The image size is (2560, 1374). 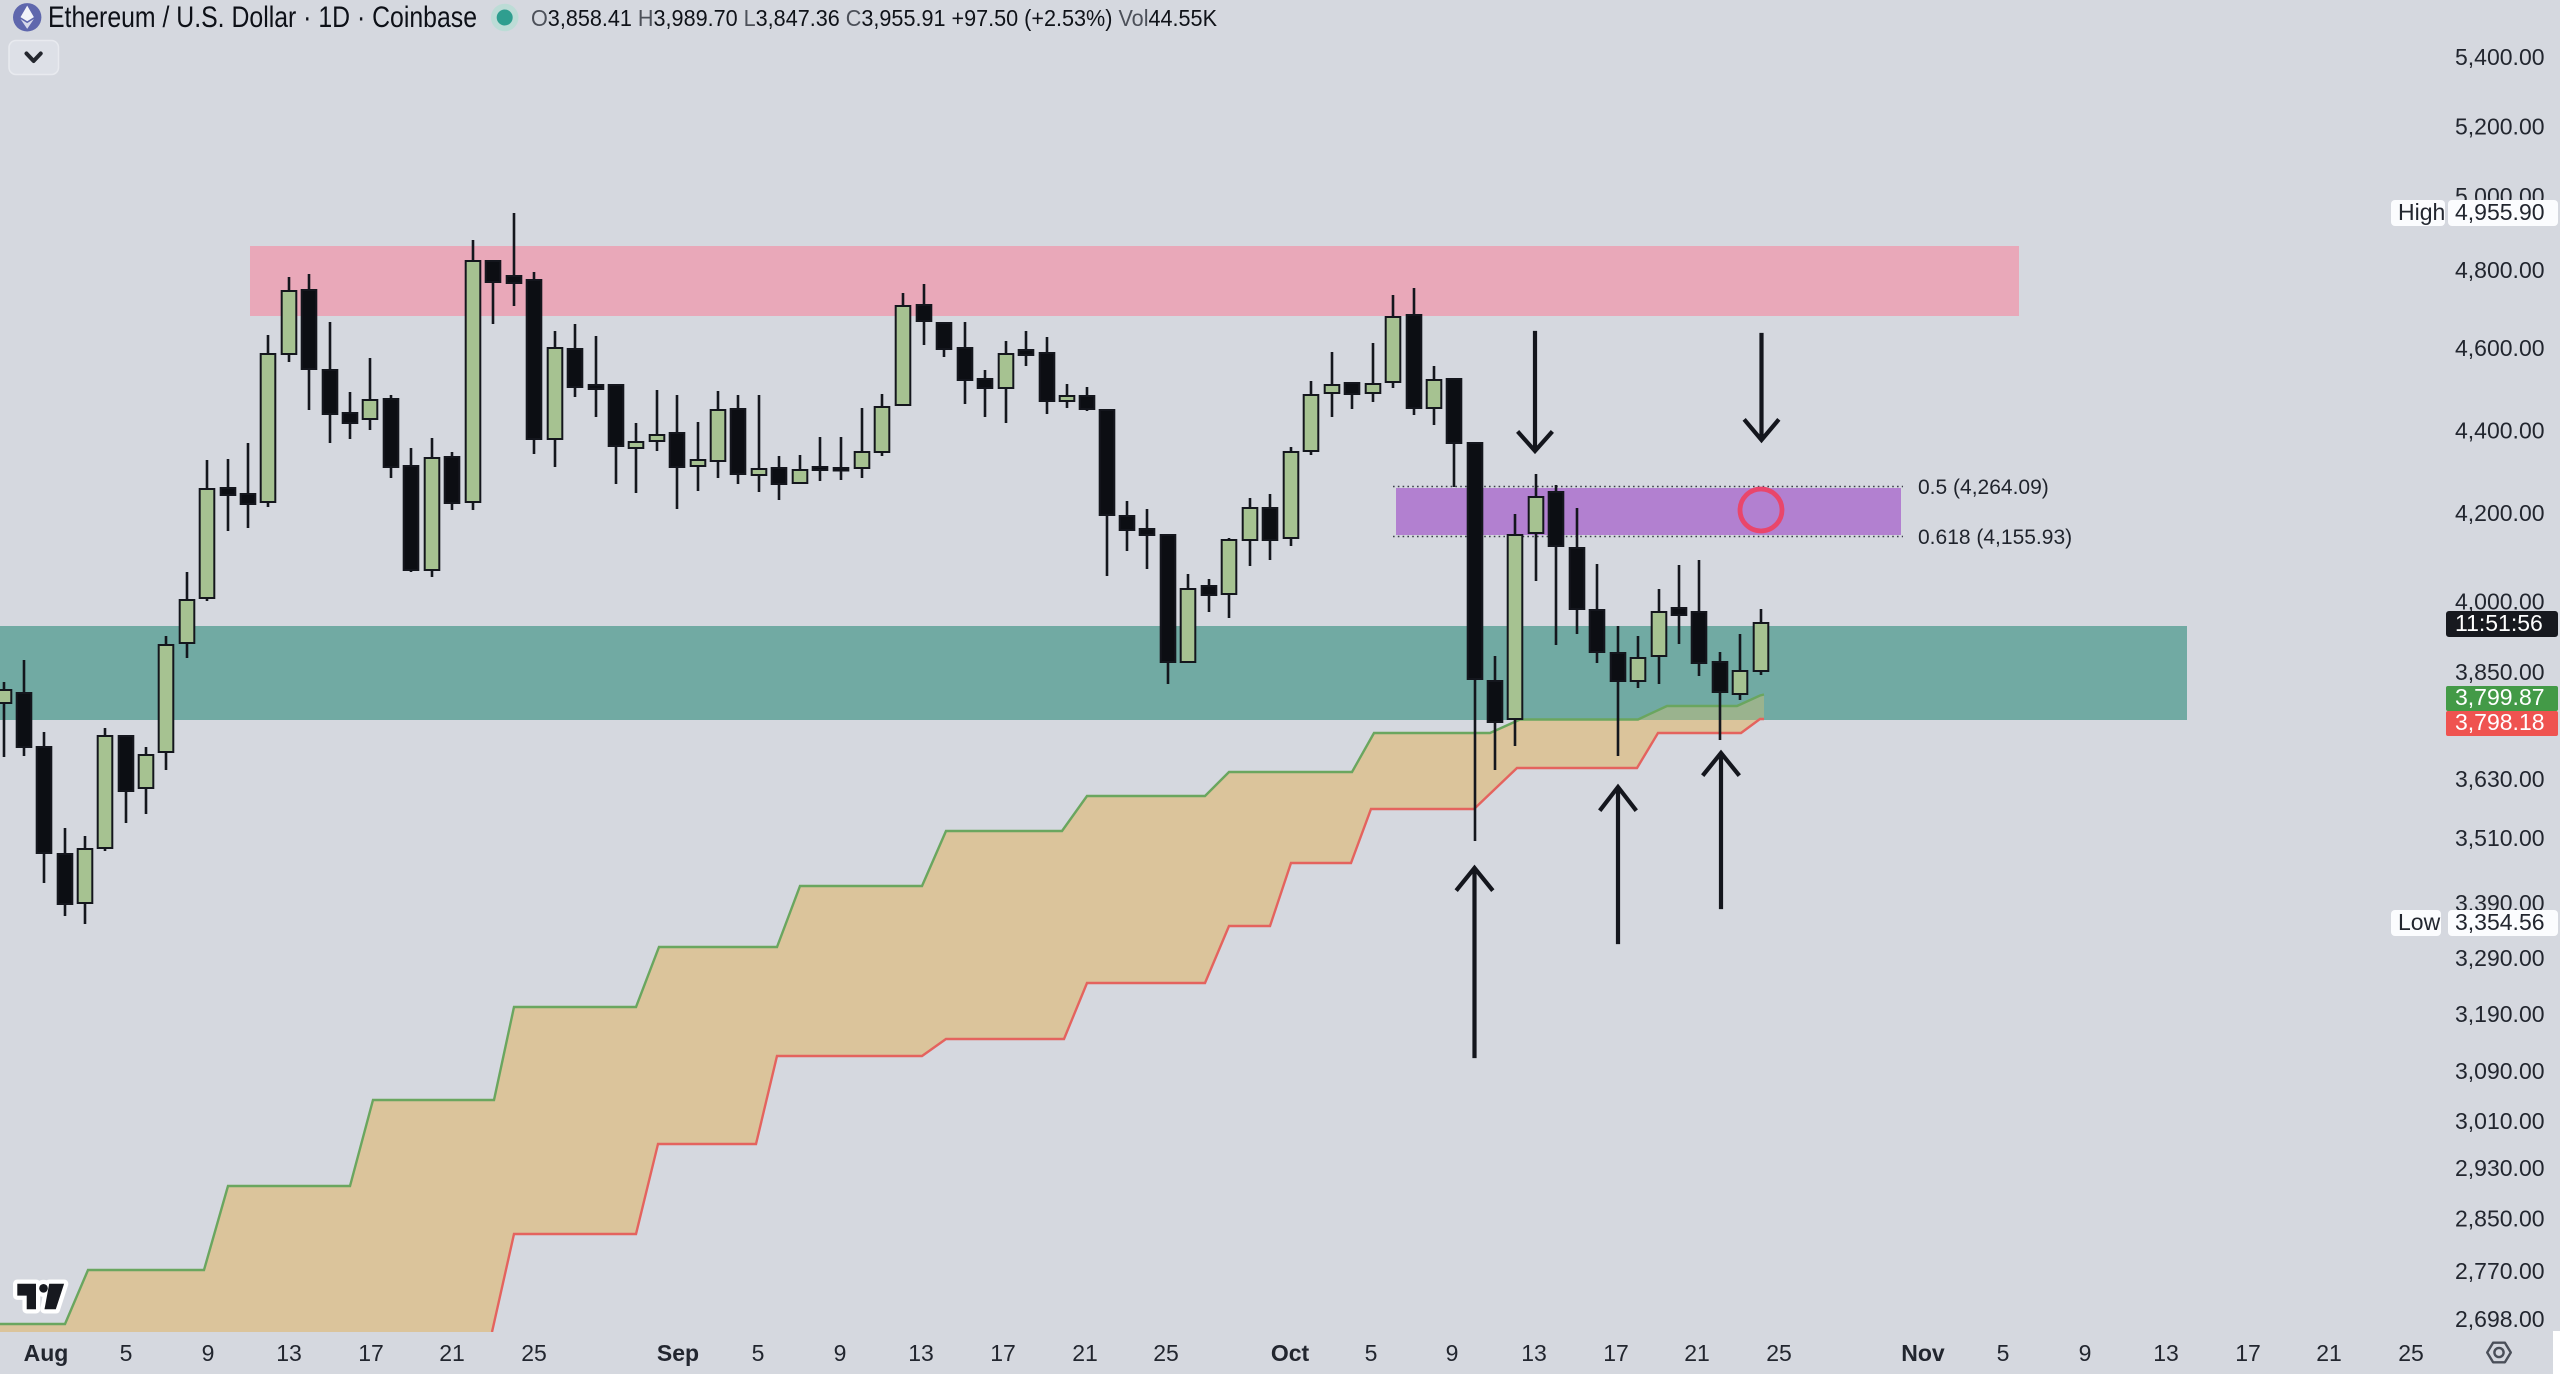 What do you see at coordinates (2500, 602) in the screenshot?
I see `svg-text: 4,000.00` at bounding box center [2500, 602].